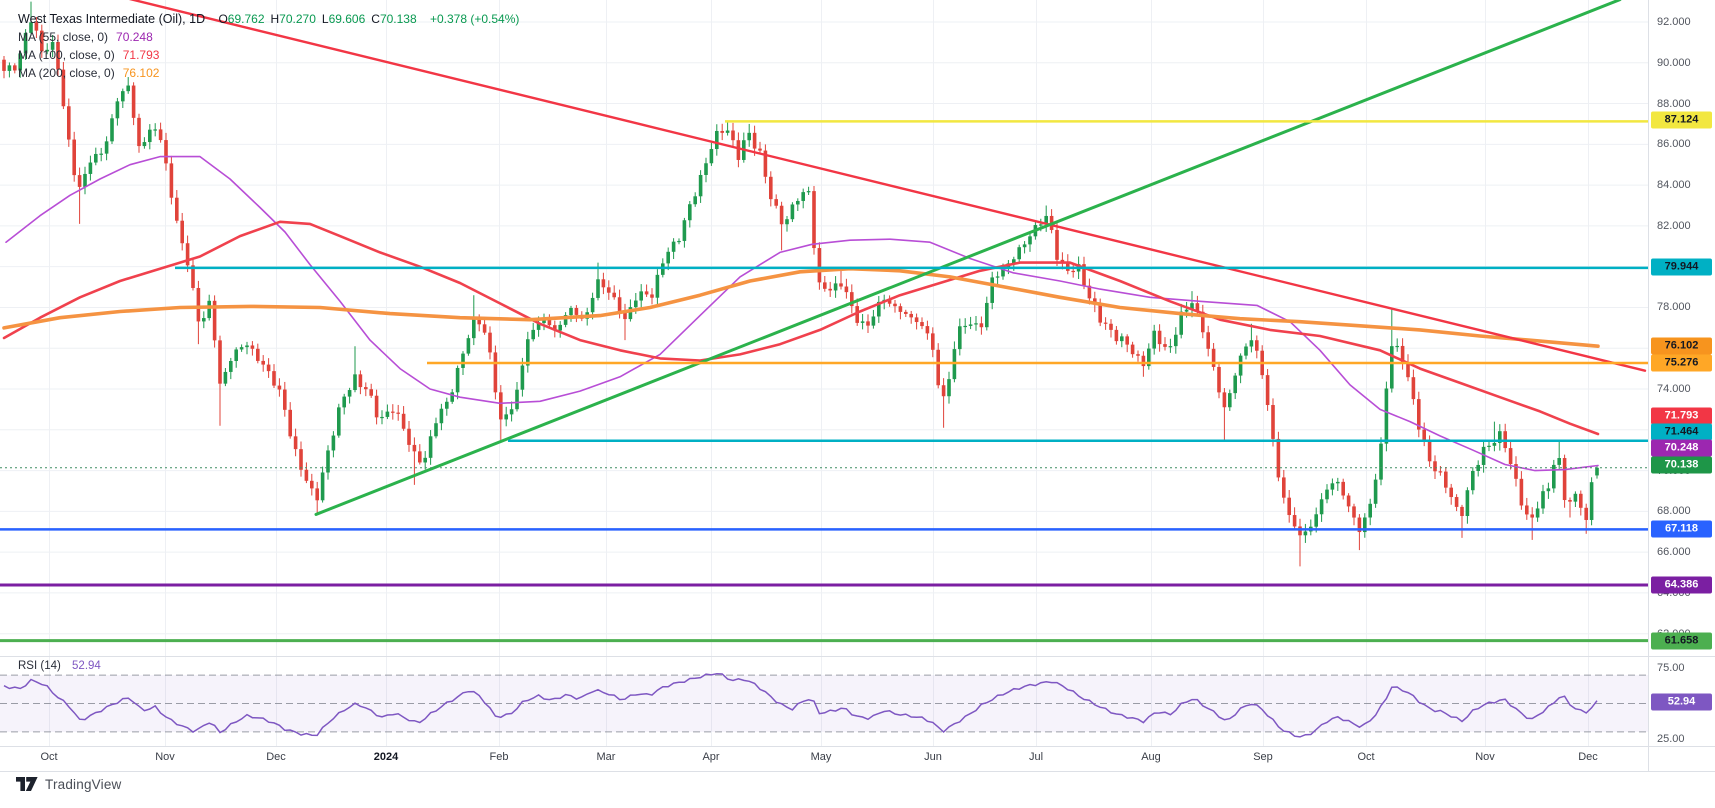 Image resolution: width=1715 pixels, height=808 pixels. What do you see at coordinates (320, 19) in the screenshot?
I see `ohlc-values: O69.762 H70.270 L69.606 C70.138` at bounding box center [320, 19].